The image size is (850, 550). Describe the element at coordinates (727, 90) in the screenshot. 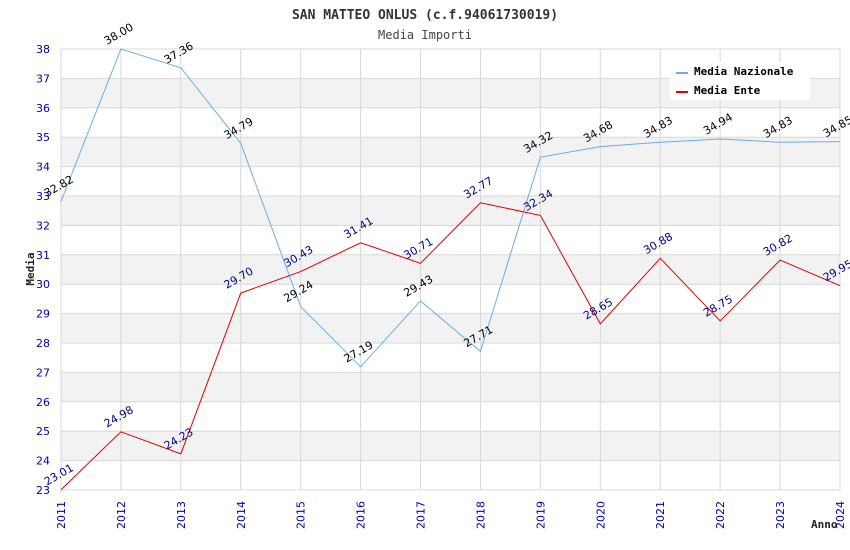

I see `legend-label-ente: Media Ente` at that location.